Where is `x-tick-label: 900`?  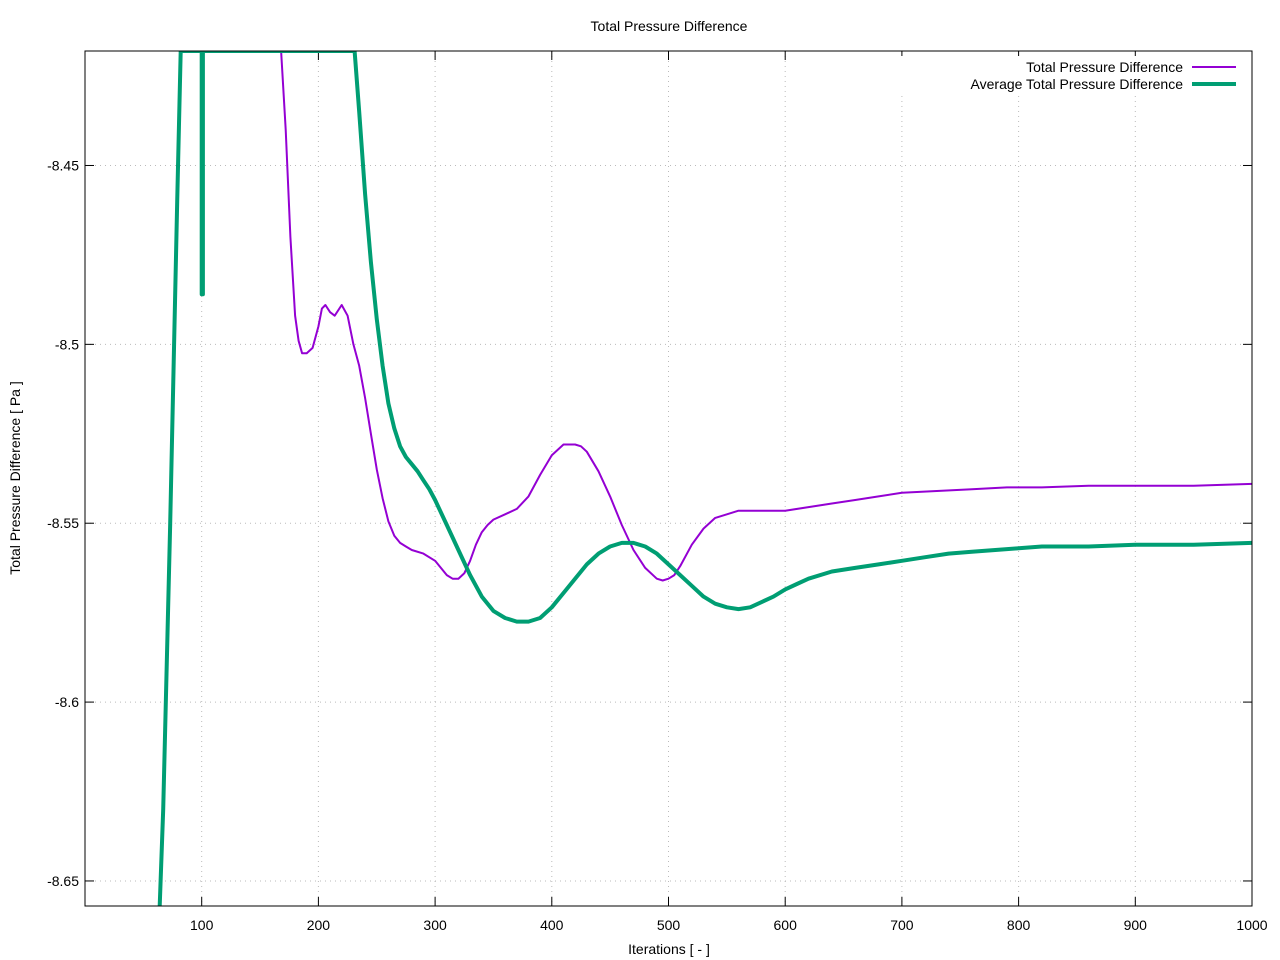
x-tick-label: 900 is located at coordinates (1136, 925).